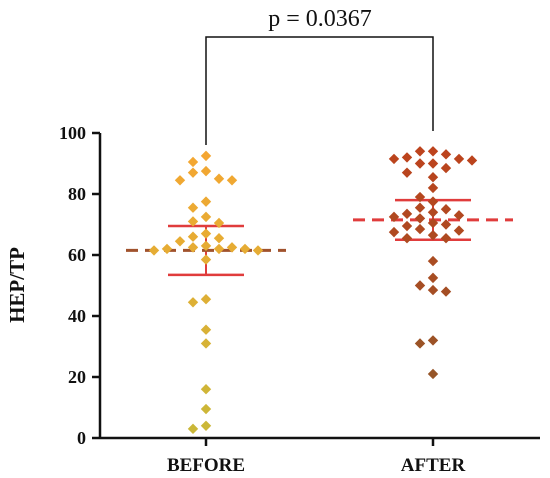  What do you see at coordinates (206, 465) in the screenshot?
I see `x-tick-label-before: BEFORE` at bounding box center [206, 465].